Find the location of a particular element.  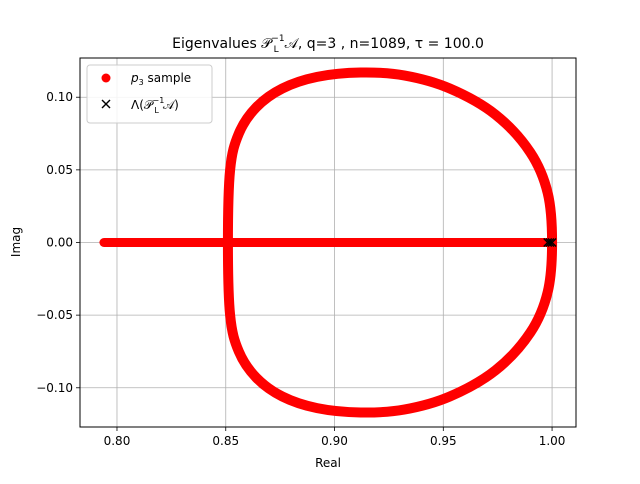

x-tick-label: 0.85 is located at coordinates (225, 441).